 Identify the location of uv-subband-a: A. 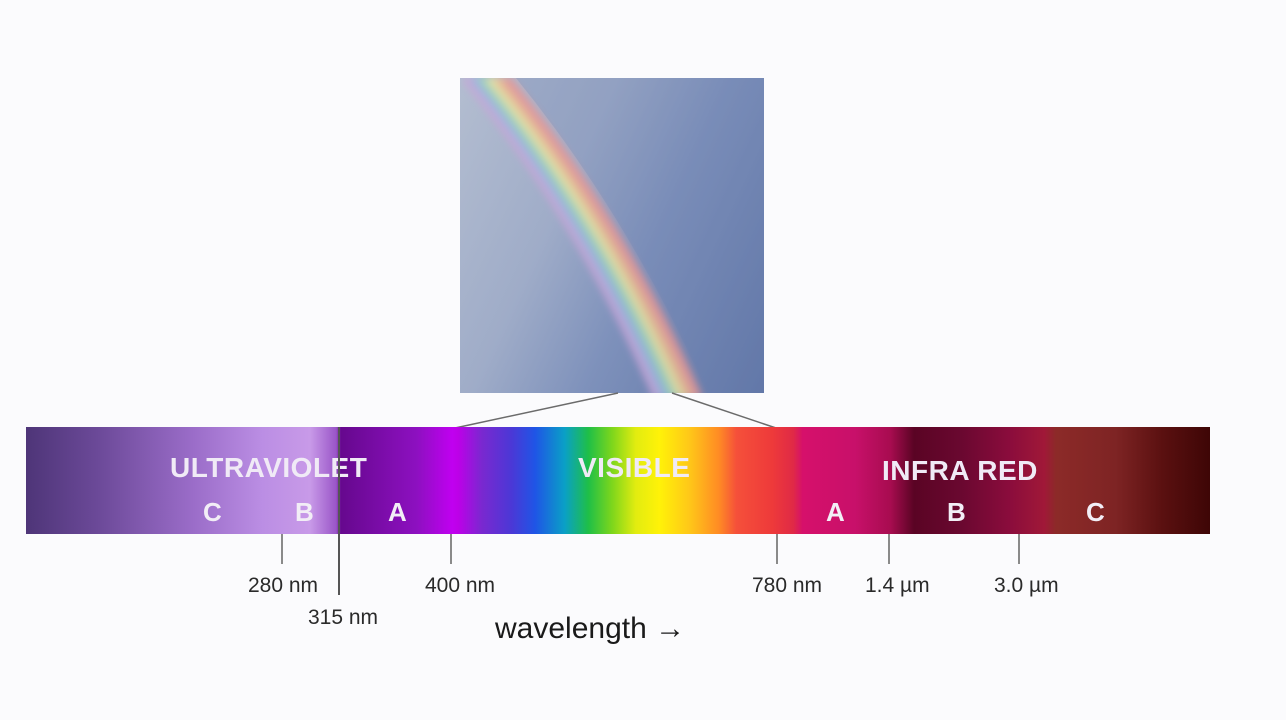
(397, 512).